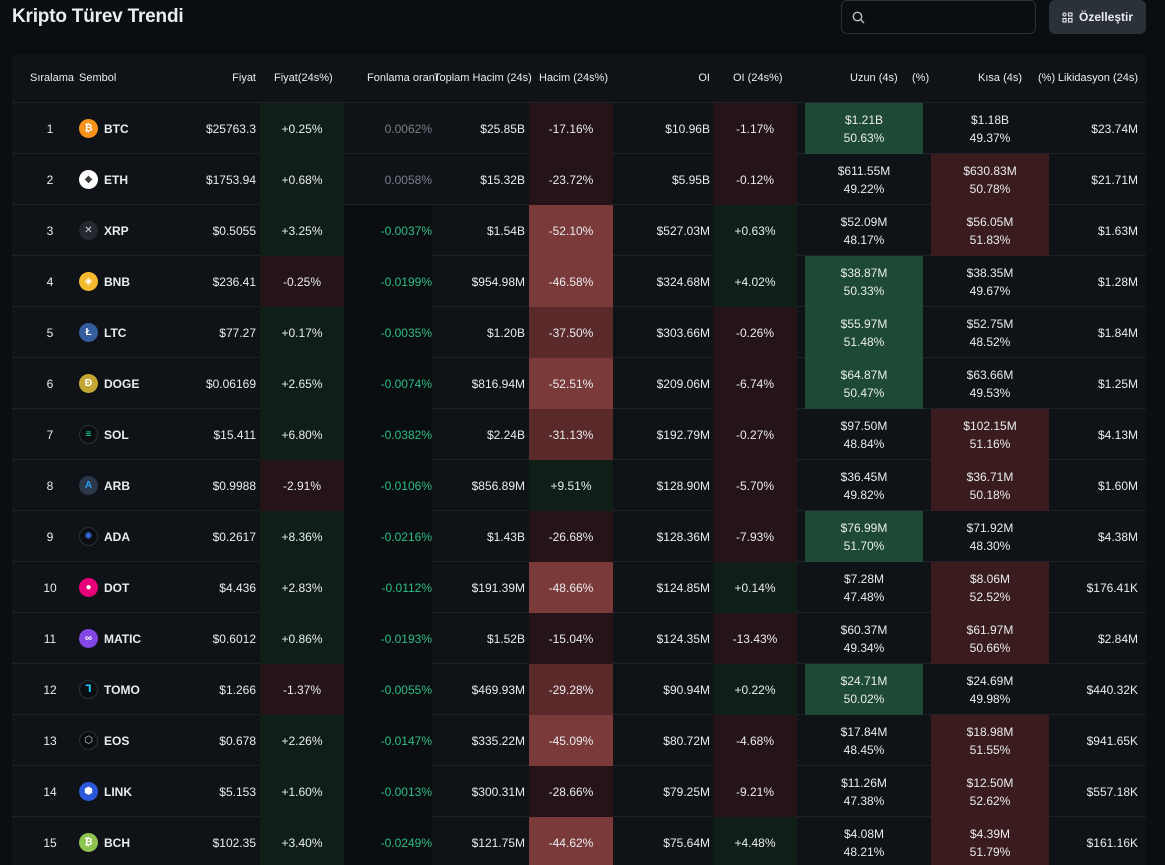 The height and width of the screenshot is (865, 1165). Describe the element at coordinates (52, 78) in the screenshot. I see `header-rank: Sıralama` at that location.